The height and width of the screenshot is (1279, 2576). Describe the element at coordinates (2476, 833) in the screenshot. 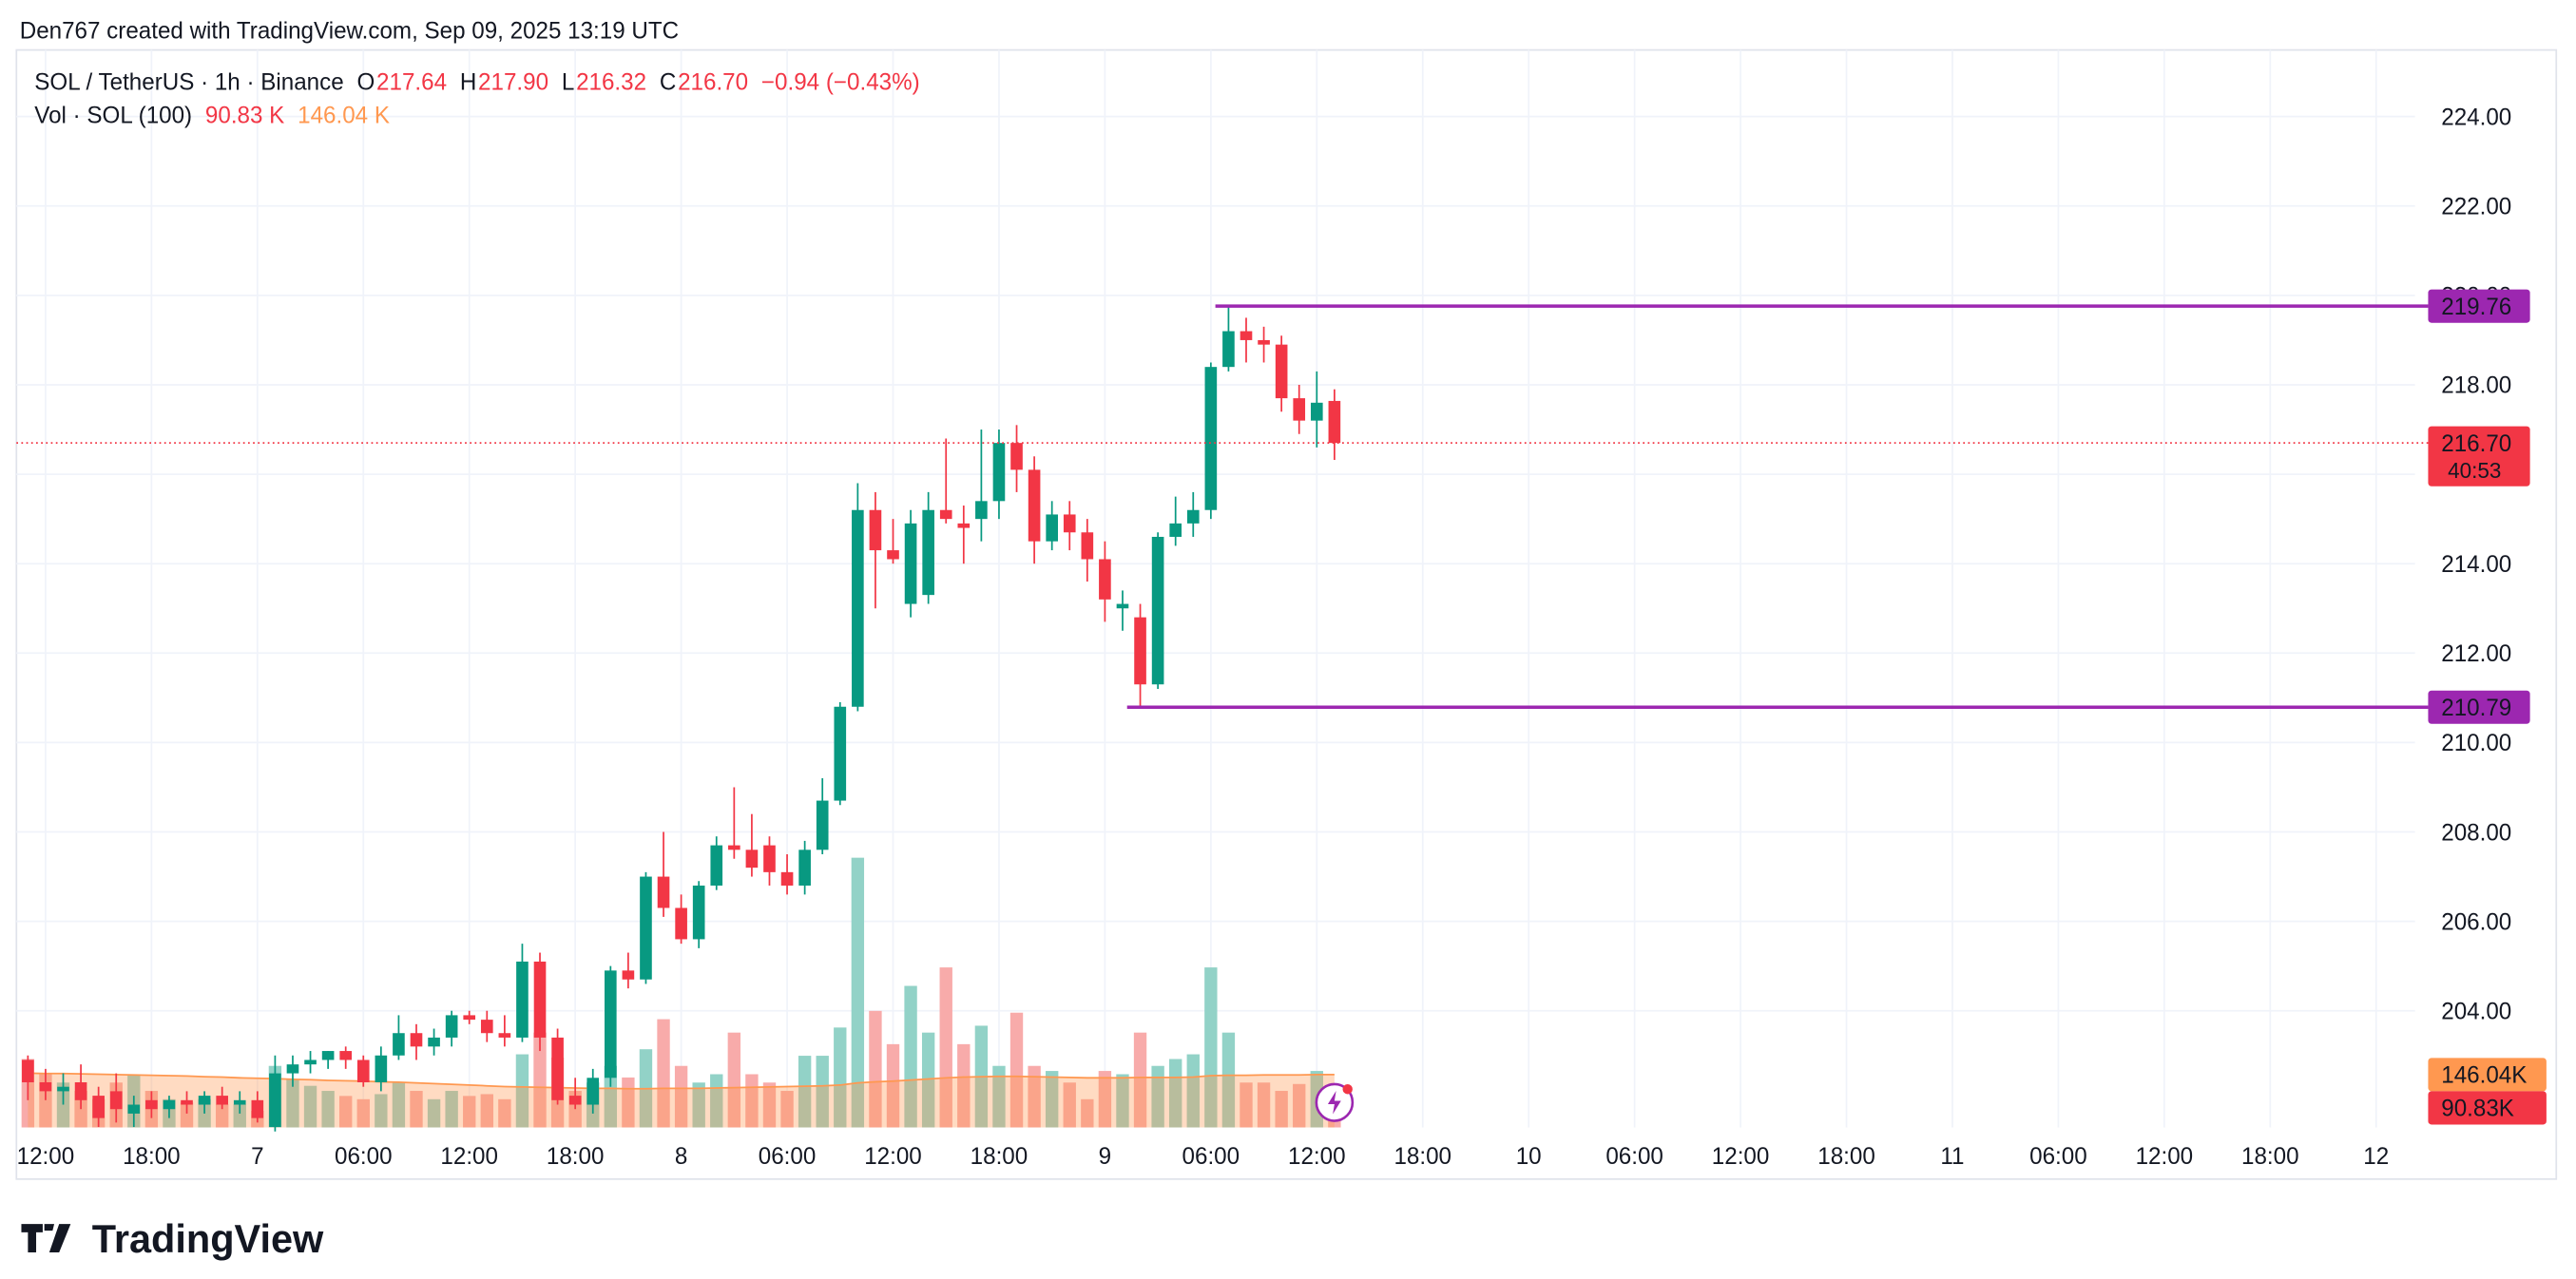

I see `y-tick-label: 208.00` at that location.